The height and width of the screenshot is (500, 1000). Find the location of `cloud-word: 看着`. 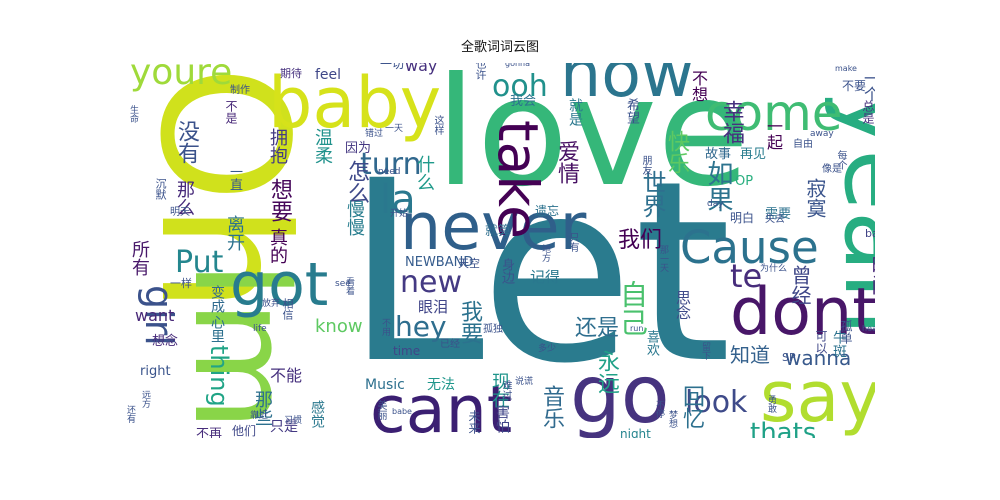

cloud-word: 看着 is located at coordinates (349, 286).